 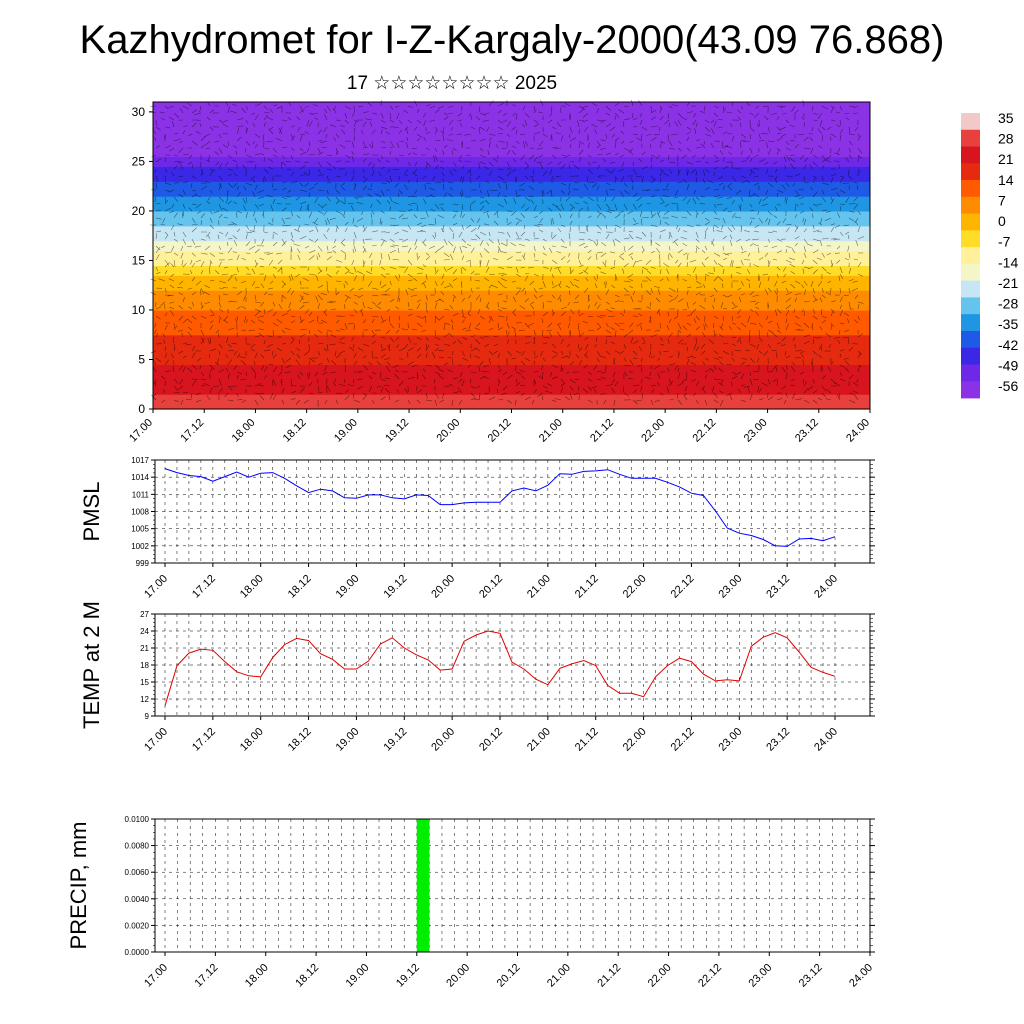 I want to click on y-tick-label: 20, so click(x=139, y=211).